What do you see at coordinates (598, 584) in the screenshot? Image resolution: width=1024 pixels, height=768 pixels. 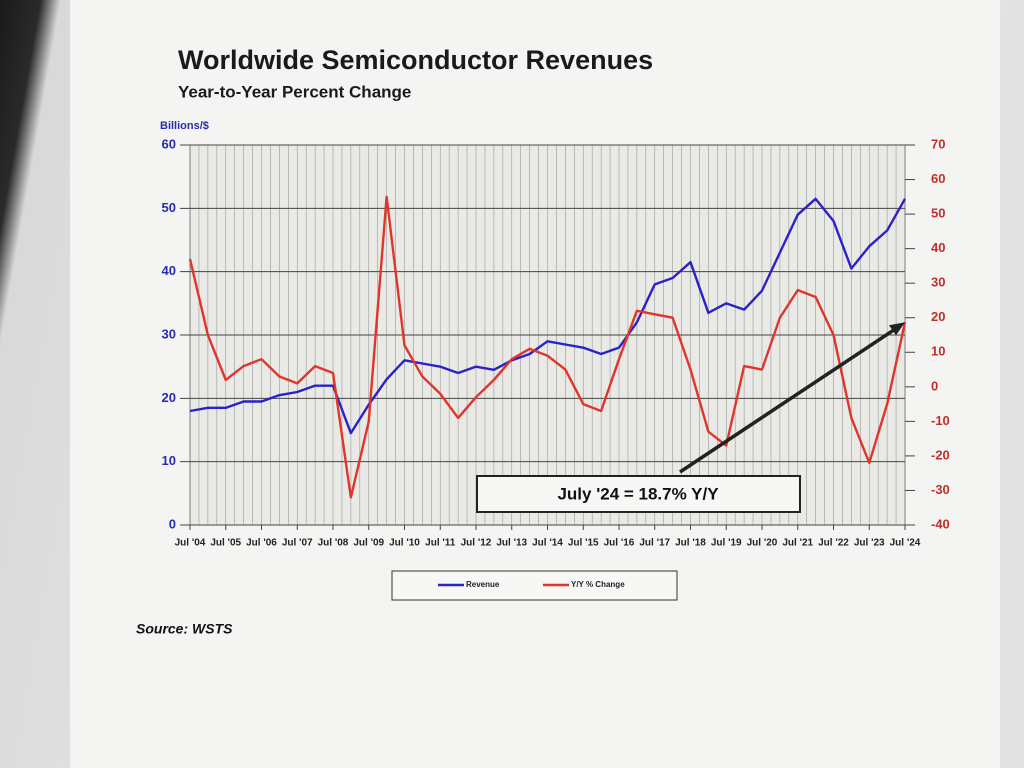 I see `legend-label: Y/Y % Change` at bounding box center [598, 584].